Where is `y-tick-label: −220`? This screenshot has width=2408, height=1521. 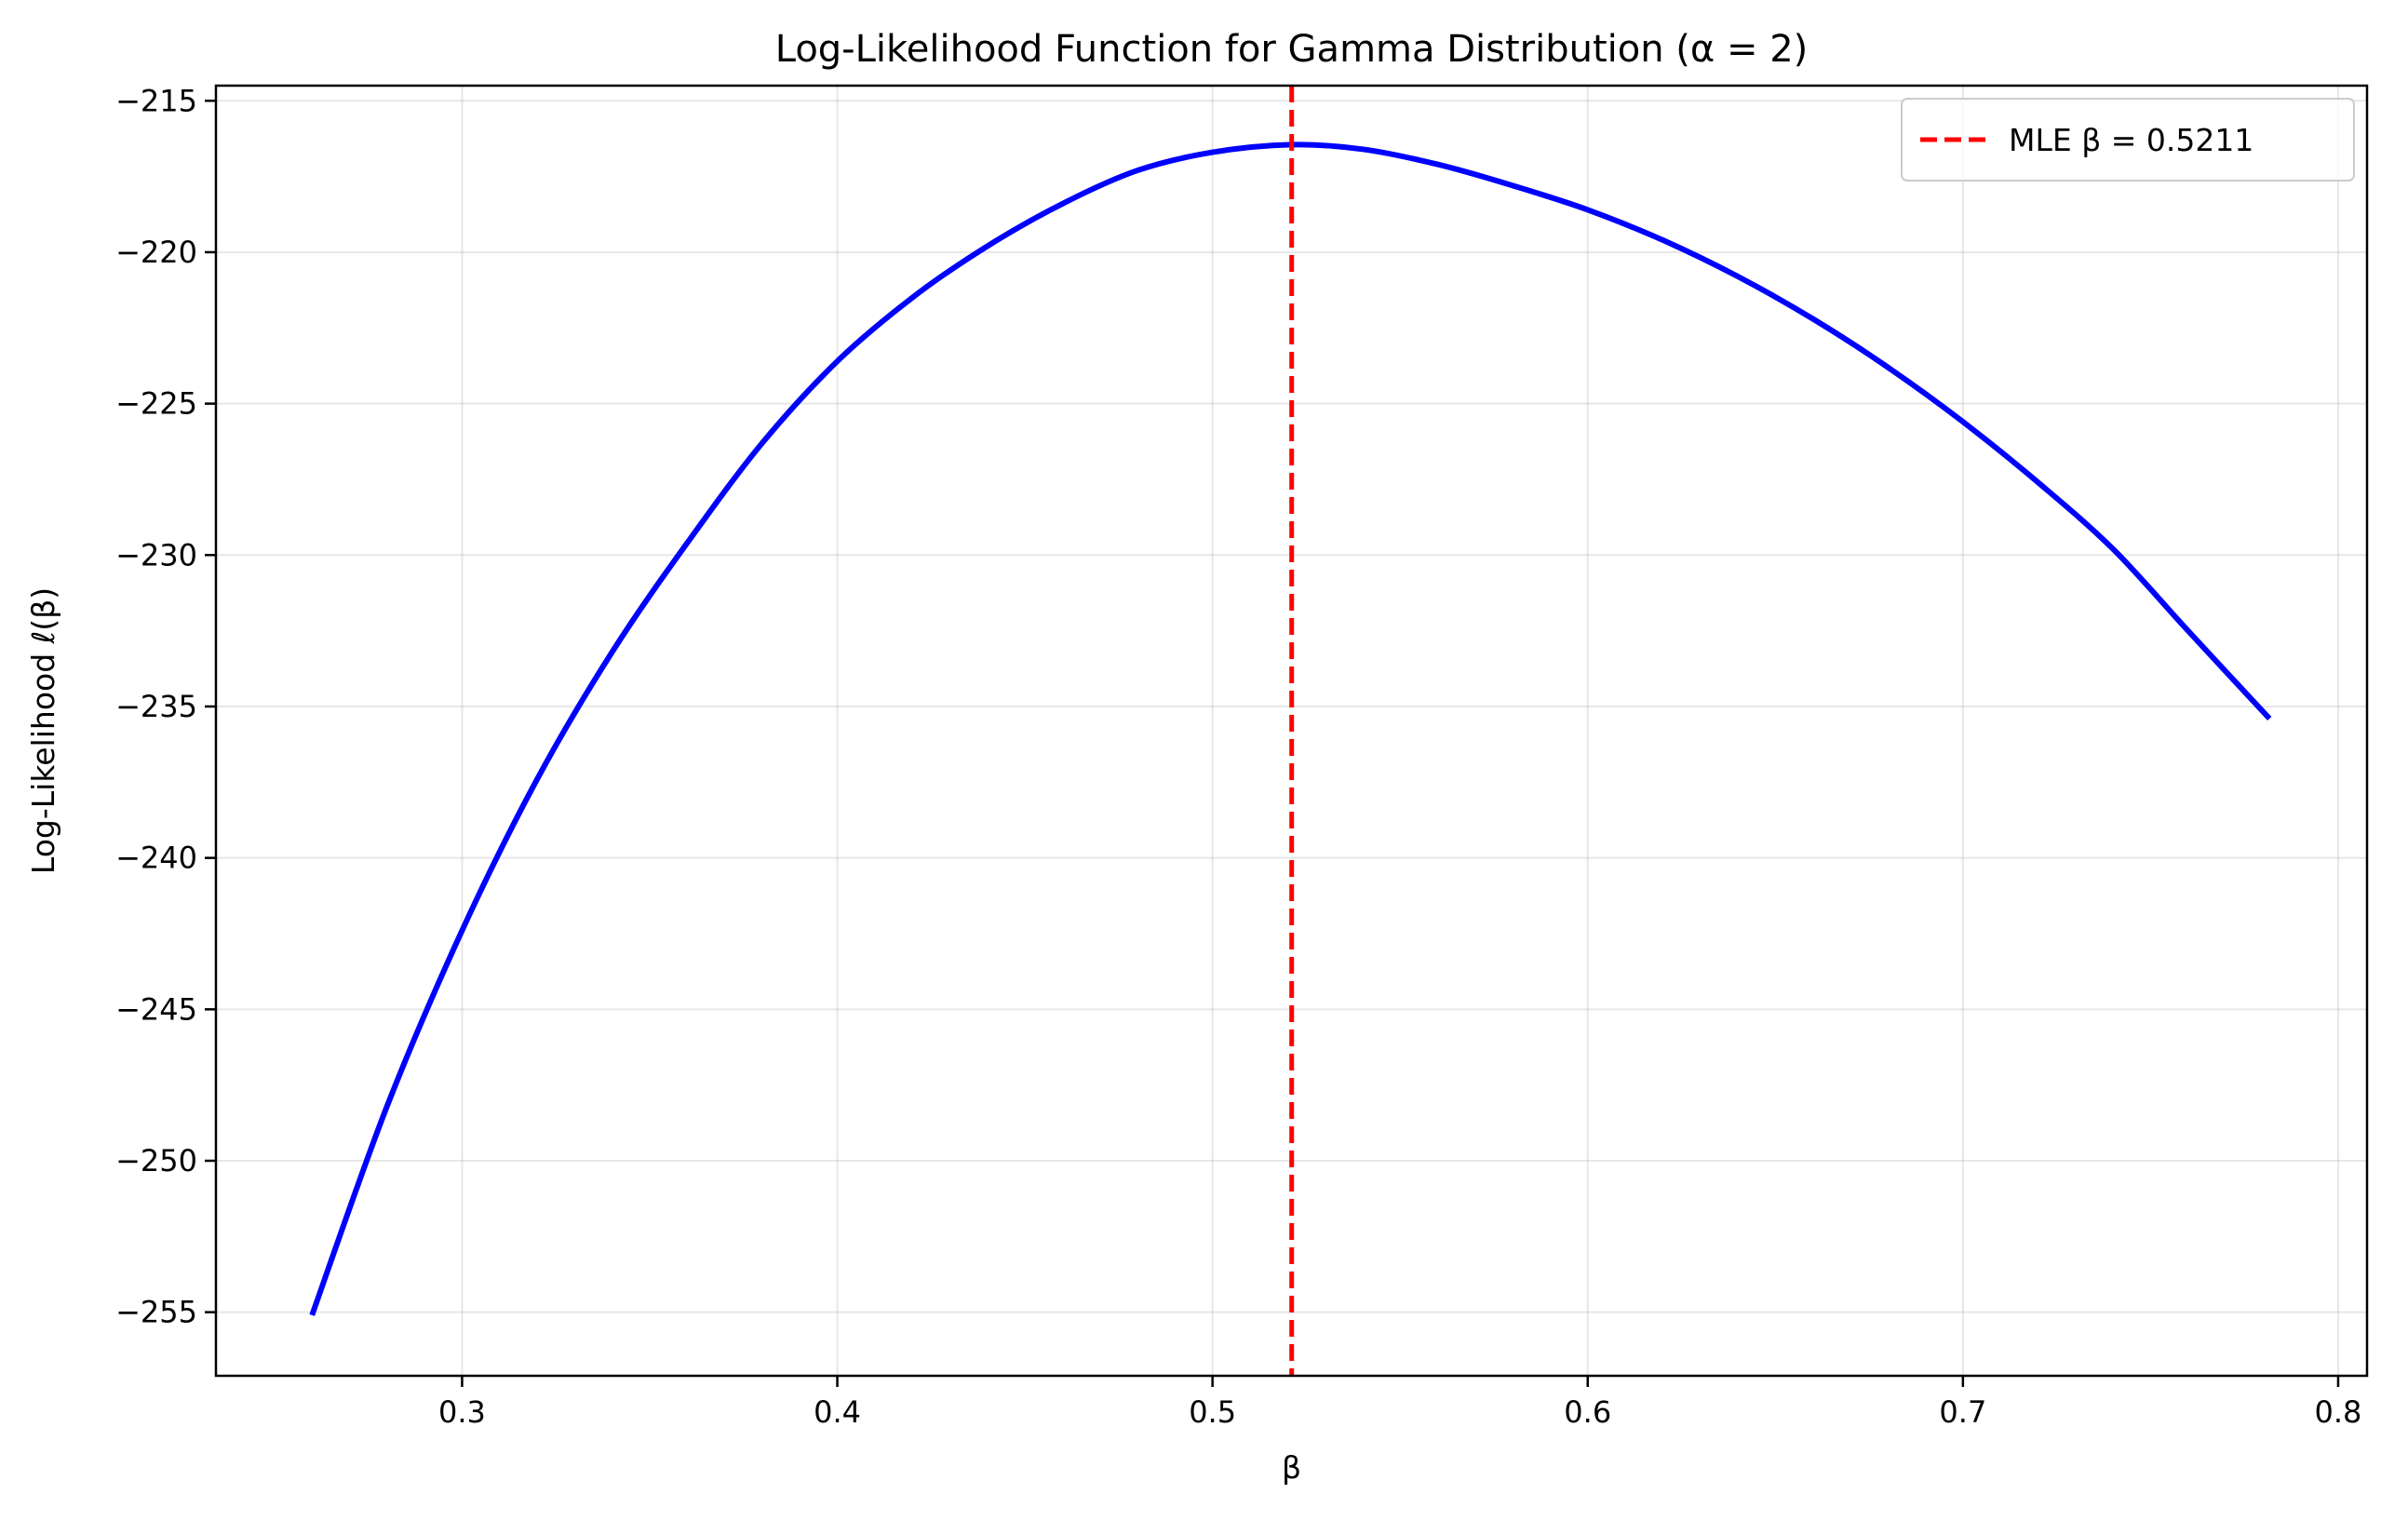 y-tick-label: −220 is located at coordinates (156, 252).